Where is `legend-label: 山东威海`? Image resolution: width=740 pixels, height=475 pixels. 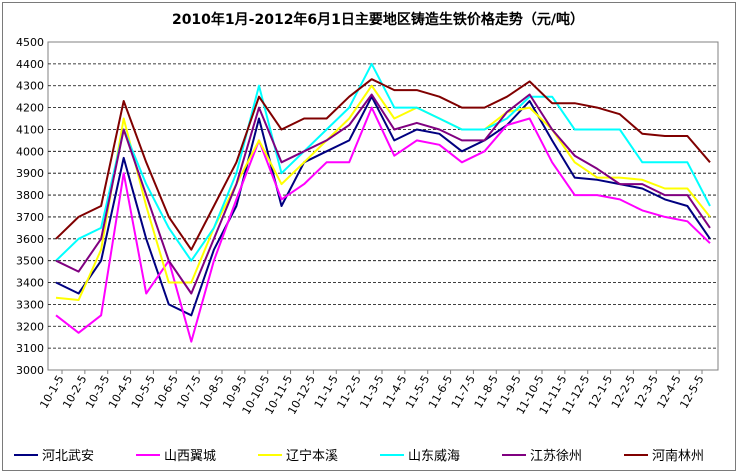 legend-label: 山东威海 is located at coordinates (434, 456).